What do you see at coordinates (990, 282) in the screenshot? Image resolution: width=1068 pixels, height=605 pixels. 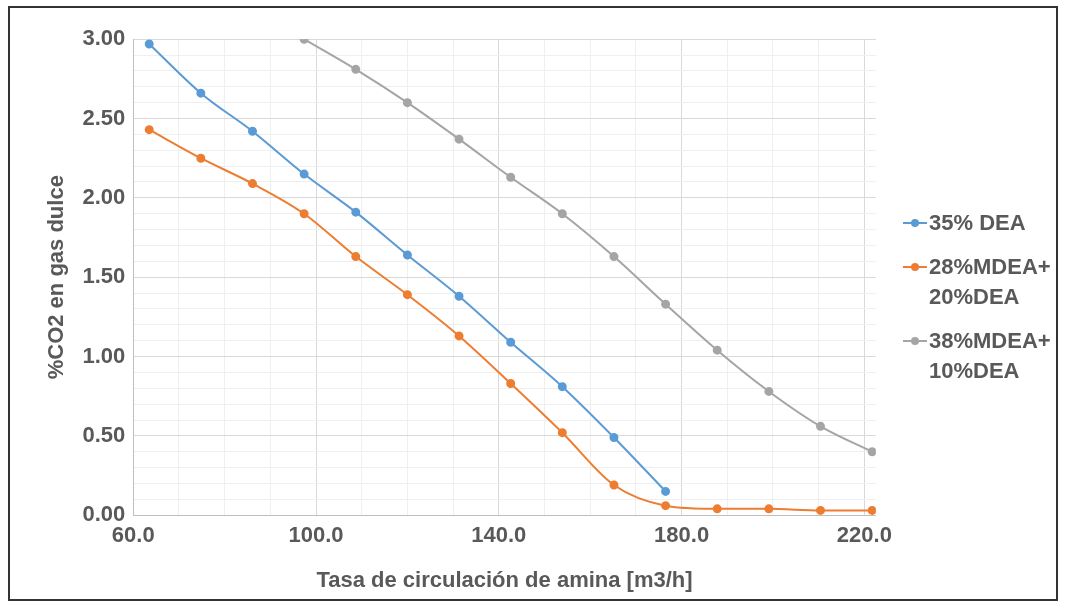 I see `legend-label: 28%MDEA+ 20%DEA` at bounding box center [990, 282].